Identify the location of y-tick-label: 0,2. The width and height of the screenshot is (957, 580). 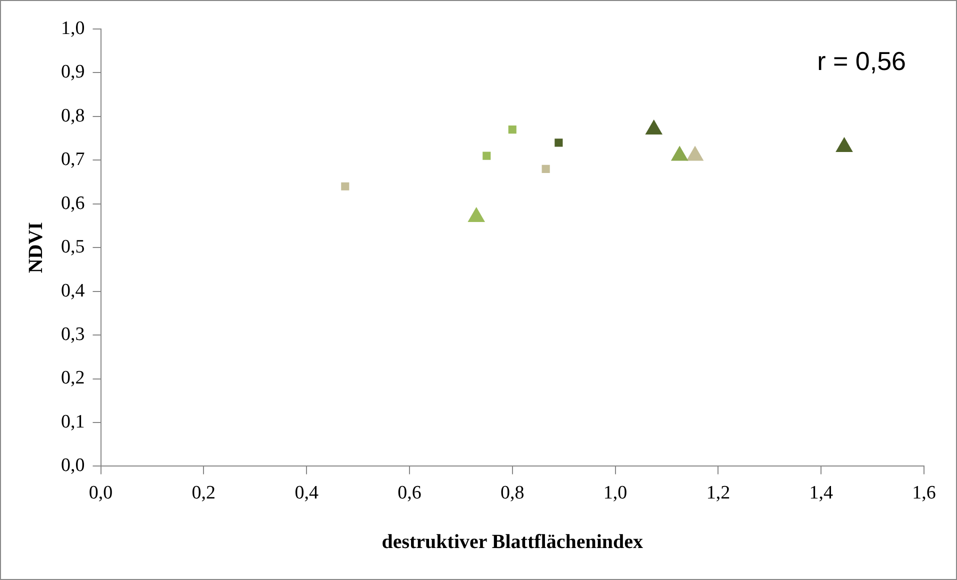
(73, 378).